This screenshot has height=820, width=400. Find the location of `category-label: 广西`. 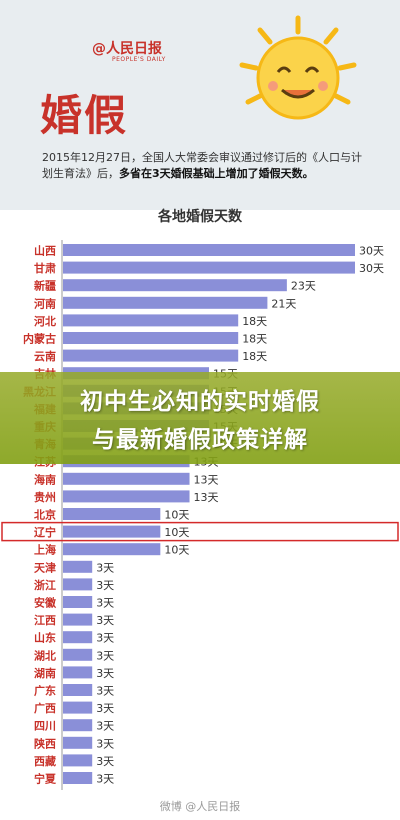

category-label: 广西 is located at coordinates (45, 708).